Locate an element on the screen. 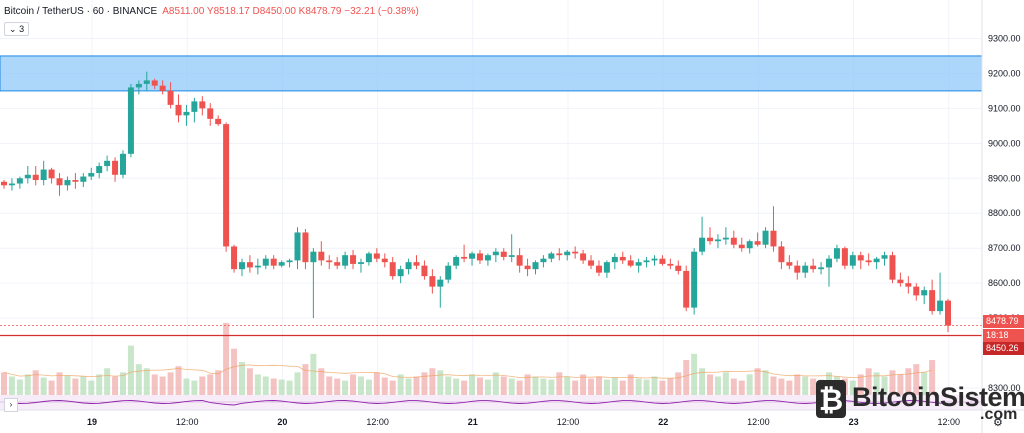 Image resolution: width=1024 pixels, height=433 pixels. symbol-title: Bitcoin / TetherUS · 60 · BINANCE is located at coordinates (81, 11).